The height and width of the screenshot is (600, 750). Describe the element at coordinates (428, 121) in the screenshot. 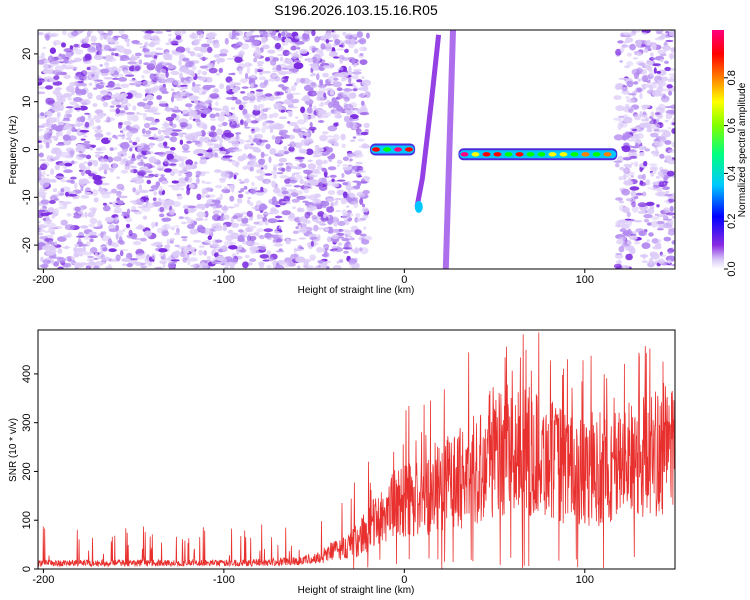

I see `chirp-line` at that location.